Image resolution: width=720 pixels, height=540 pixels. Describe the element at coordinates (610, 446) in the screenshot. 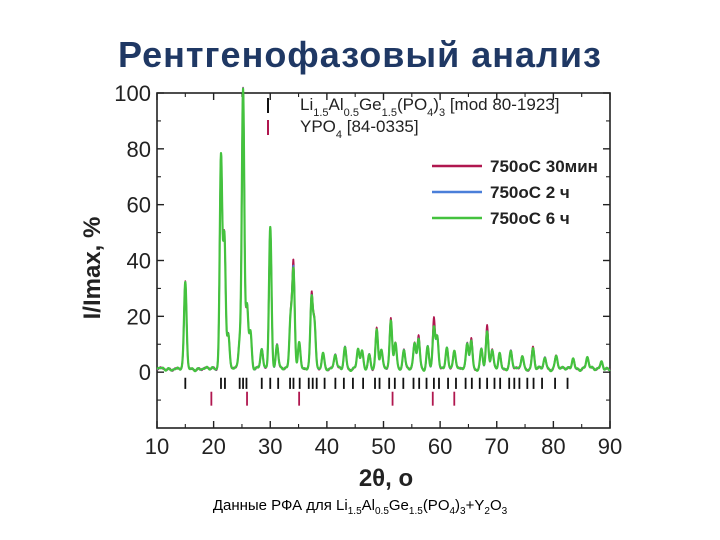

I see `x-tick-label-8: 90` at that location.